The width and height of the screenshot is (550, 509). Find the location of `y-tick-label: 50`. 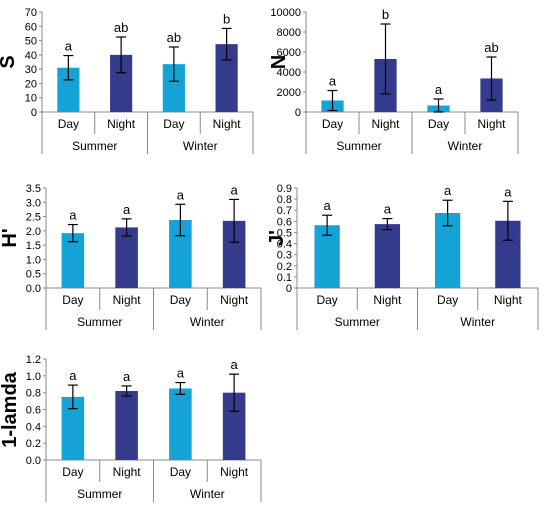

y-tick-label: 50 is located at coordinates (31, 42).